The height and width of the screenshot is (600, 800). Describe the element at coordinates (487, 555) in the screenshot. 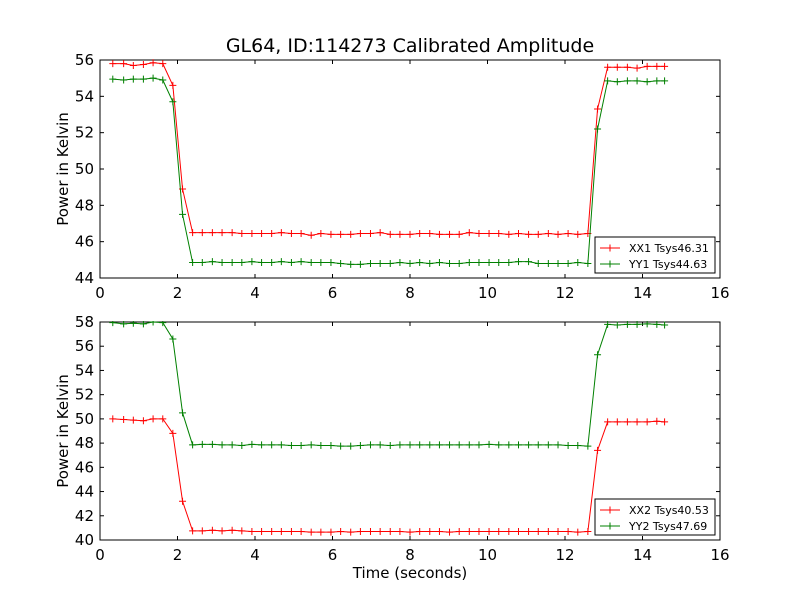

I see `x-tick-label: 10` at that location.